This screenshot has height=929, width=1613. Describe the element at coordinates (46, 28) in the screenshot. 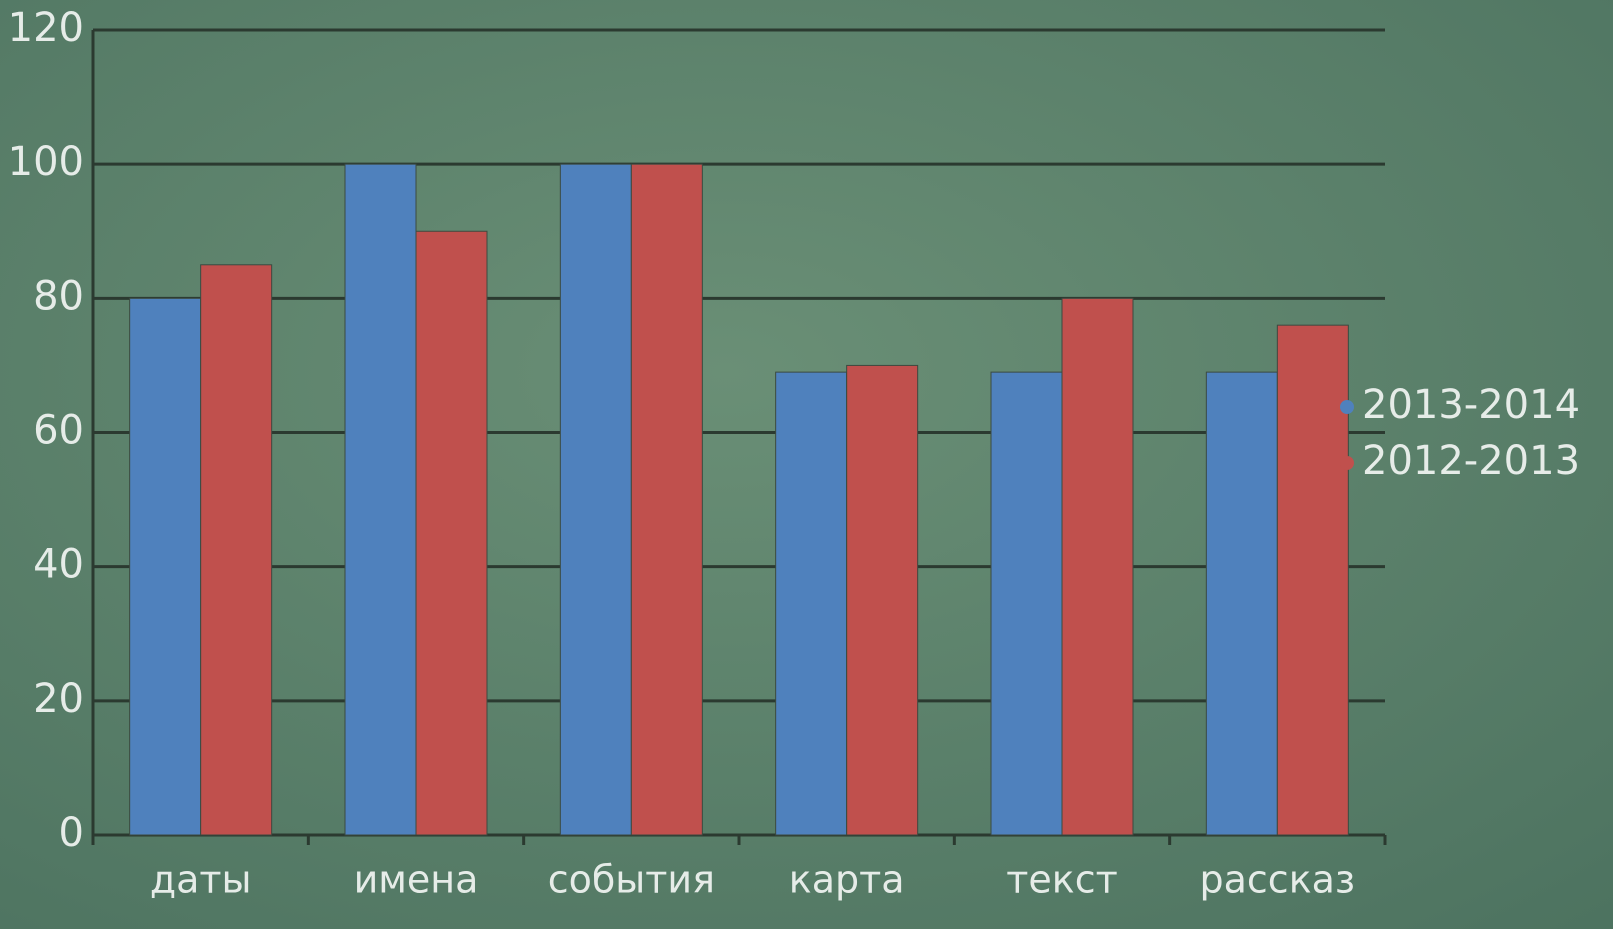

I see `y-tick-label: 120` at that location.